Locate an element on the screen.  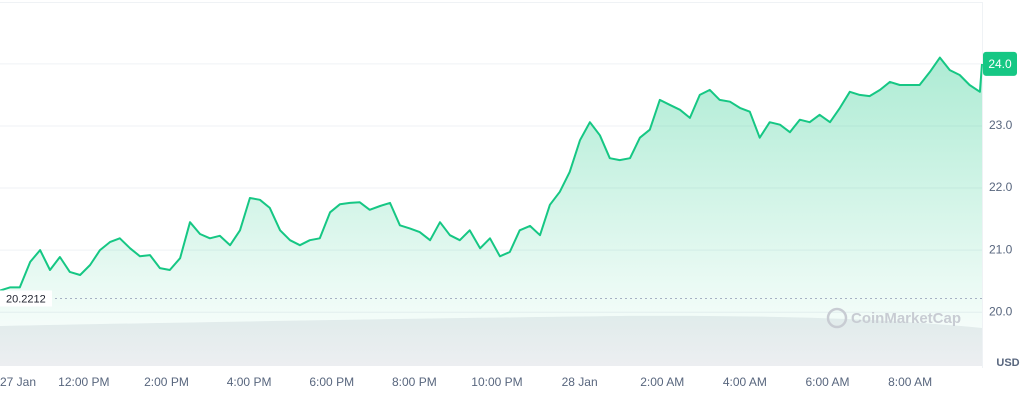
x-tick-label: 4:00 AM is located at coordinates (745, 382).